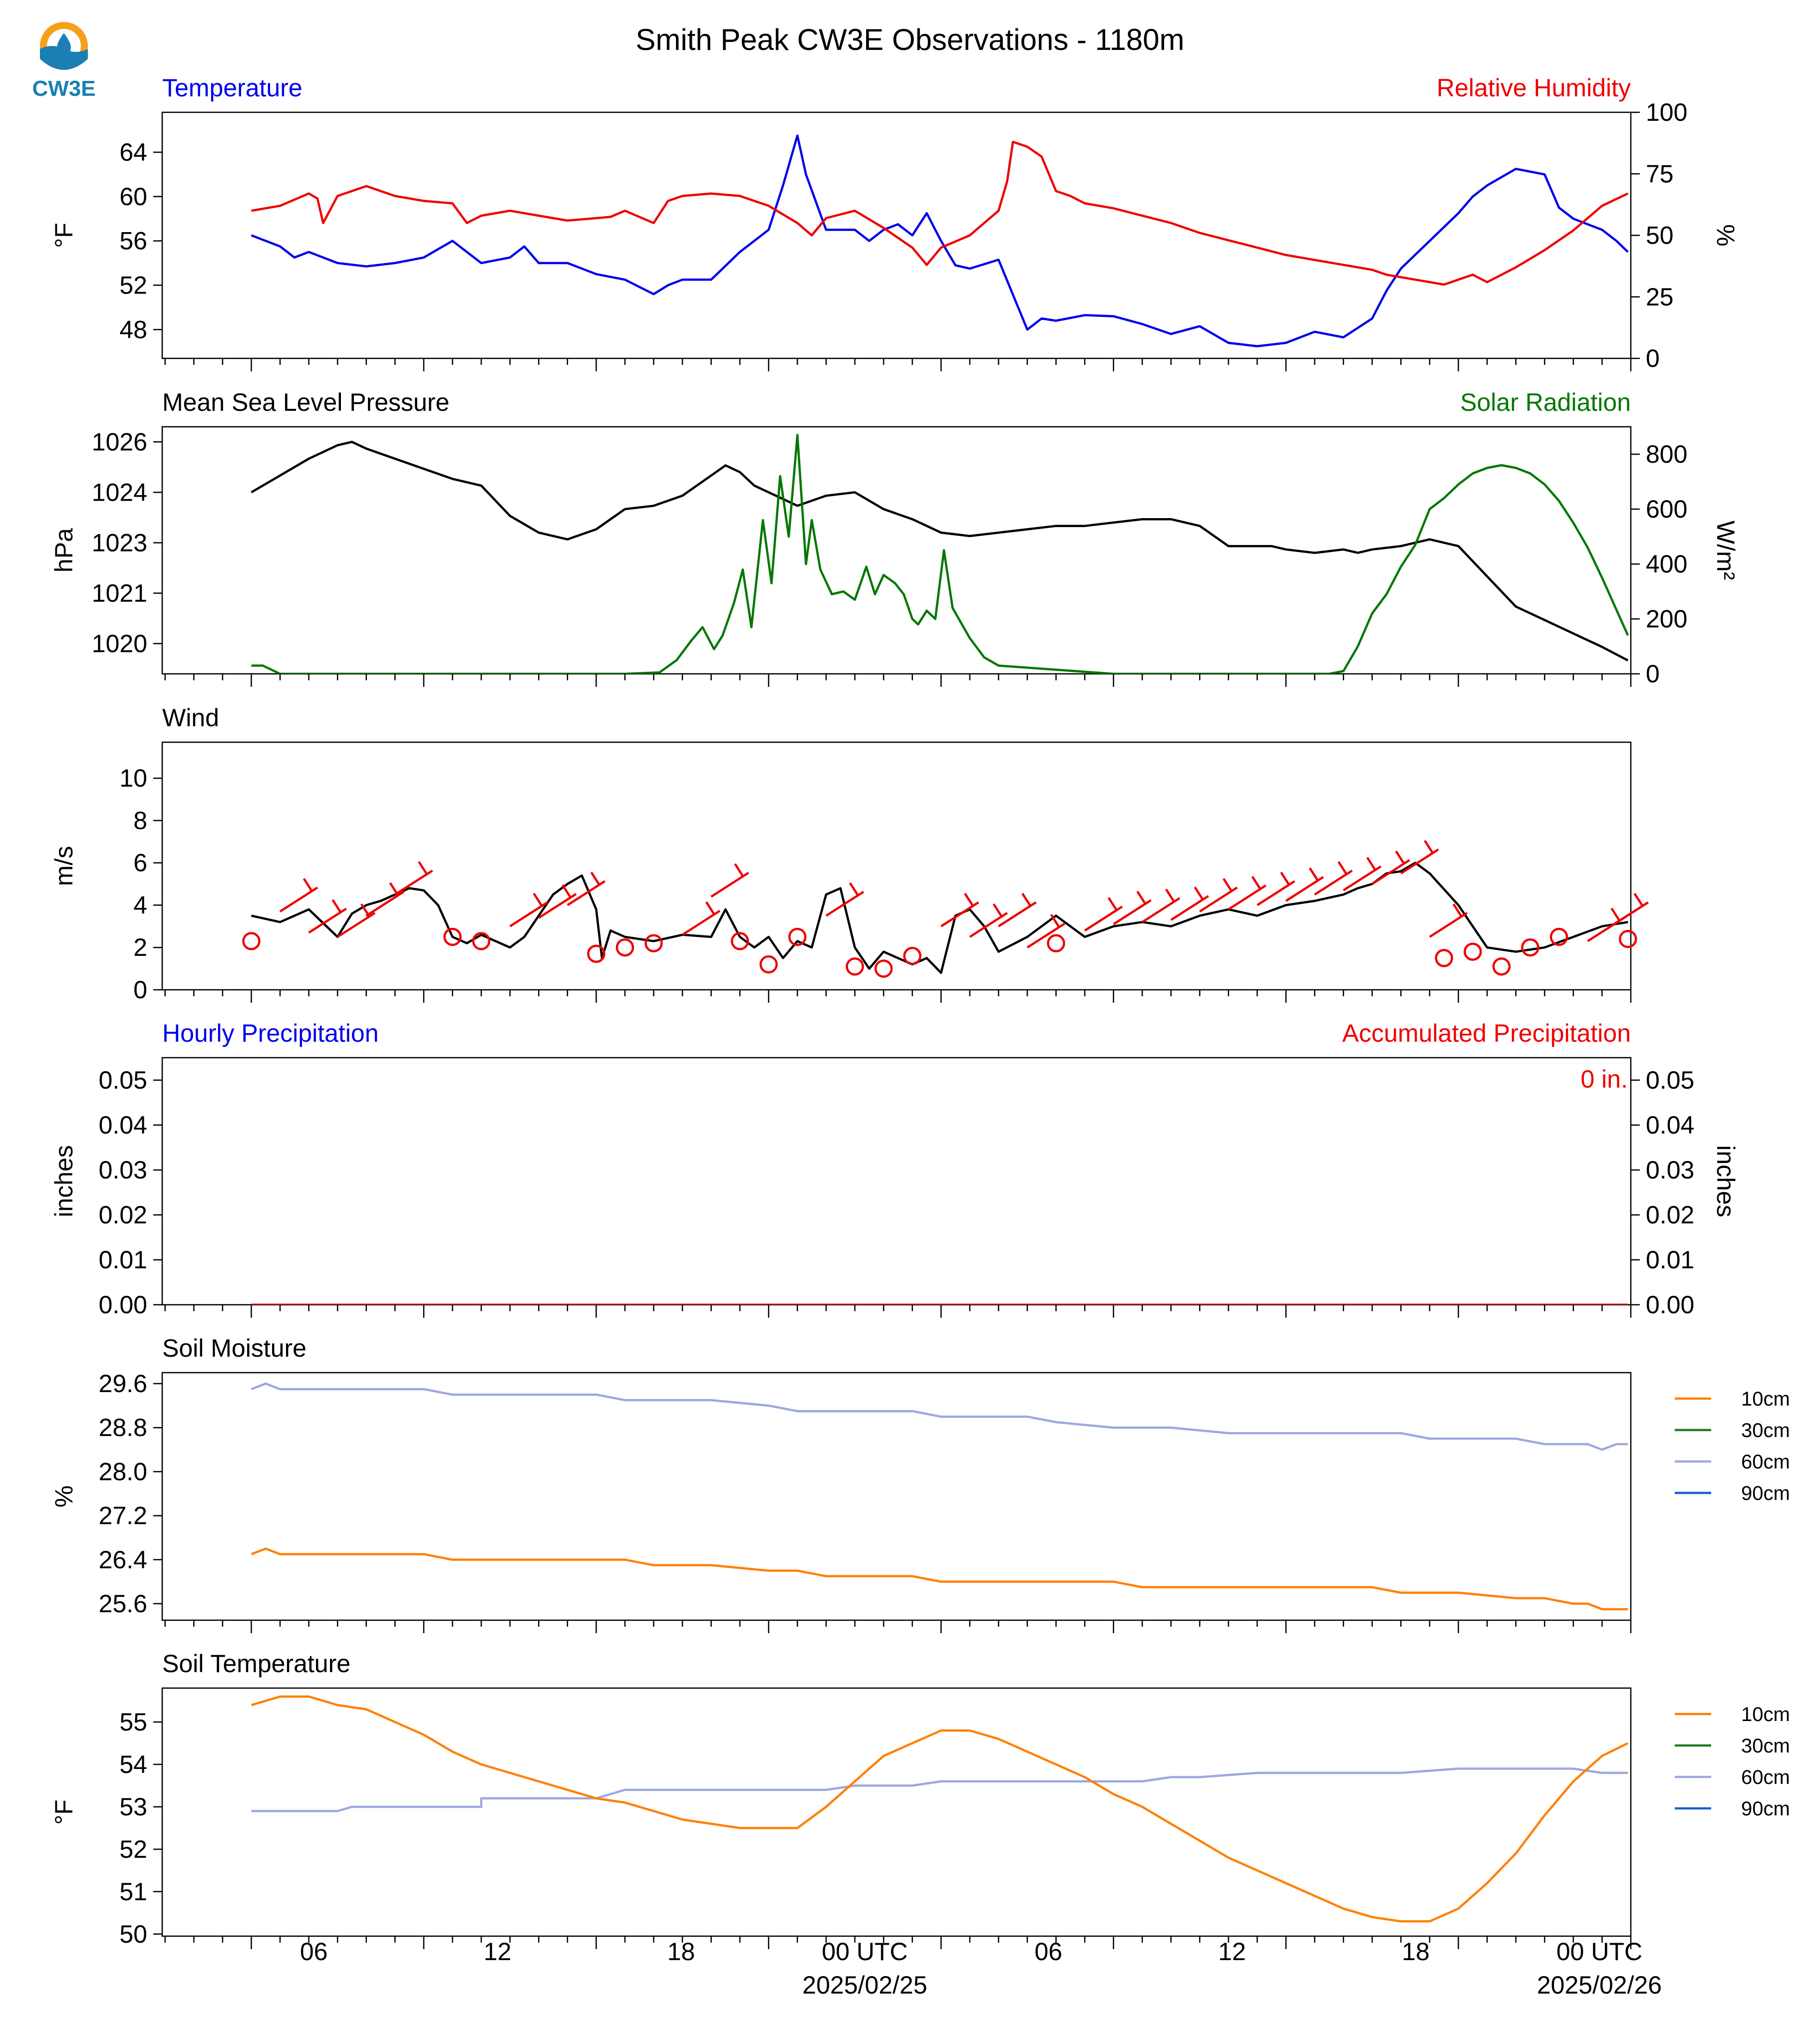 The image size is (1820, 2028). What do you see at coordinates (64, 866) in the screenshot?
I see `left-ylabel: m/s` at bounding box center [64, 866].